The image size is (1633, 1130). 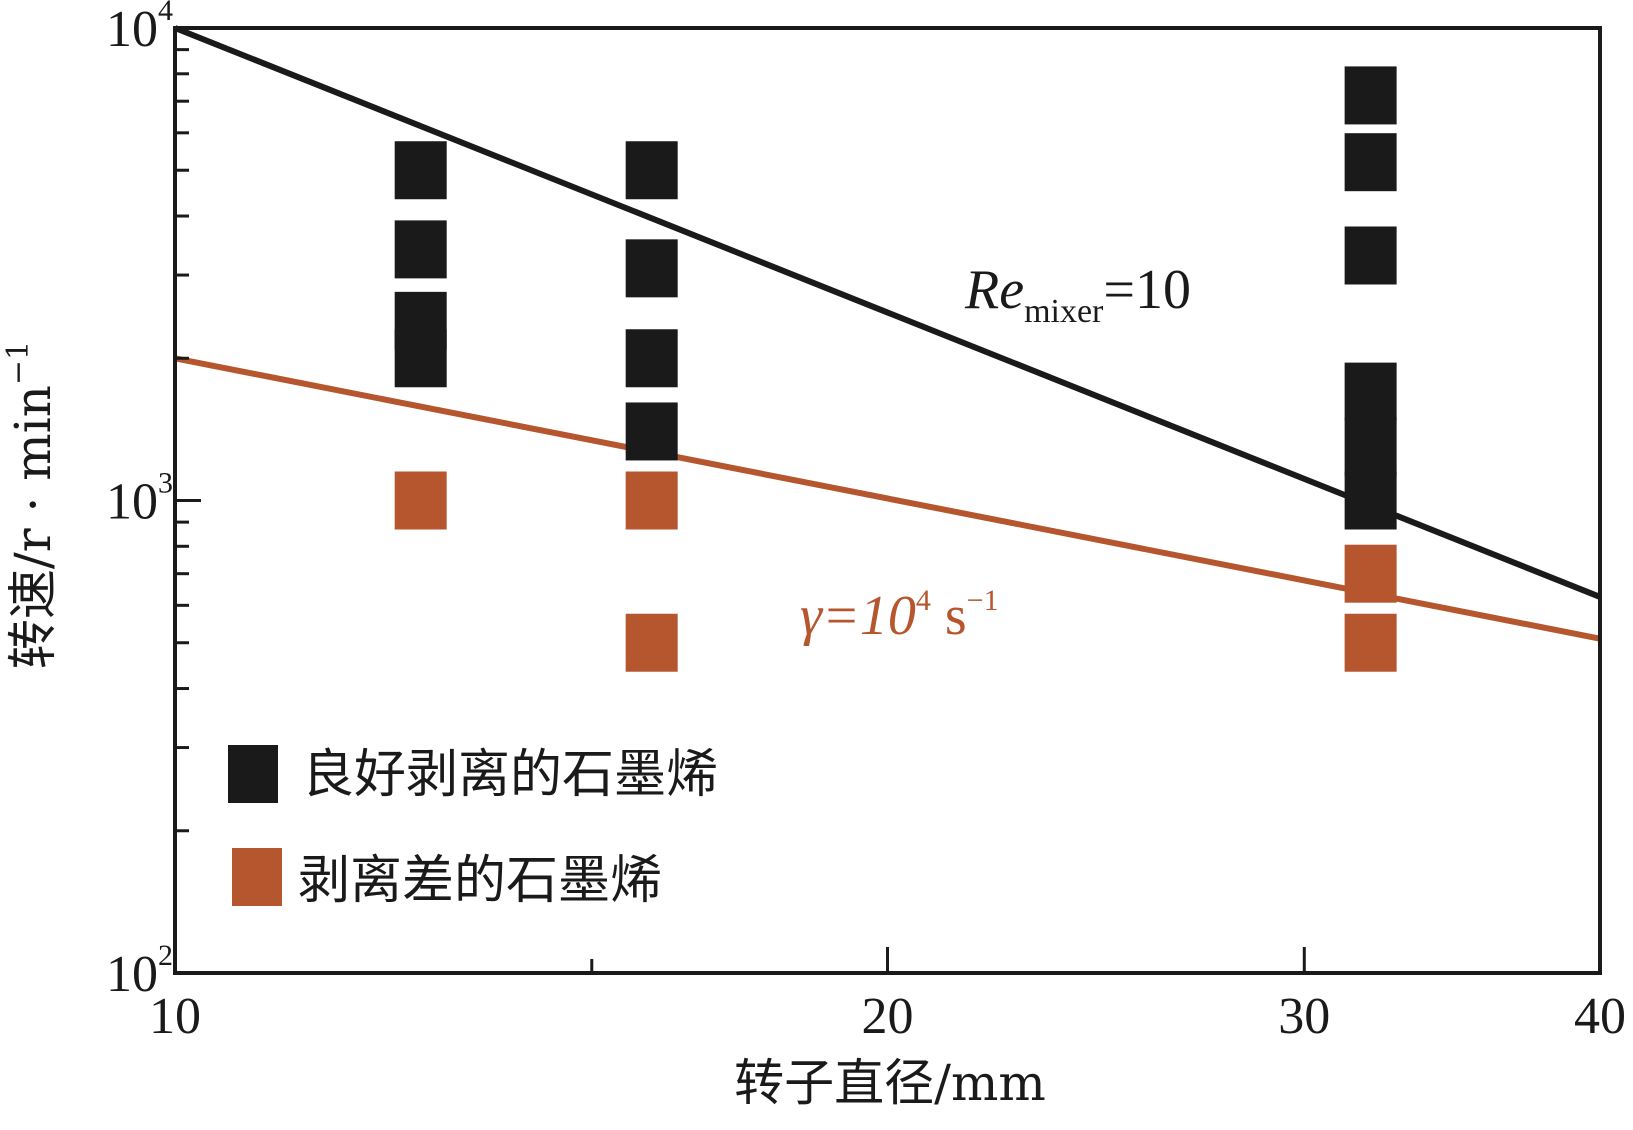 What do you see at coordinates (1077, 294) in the screenshot?
I see `re-mixer-annotation: Remixer=10` at bounding box center [1077, 294].